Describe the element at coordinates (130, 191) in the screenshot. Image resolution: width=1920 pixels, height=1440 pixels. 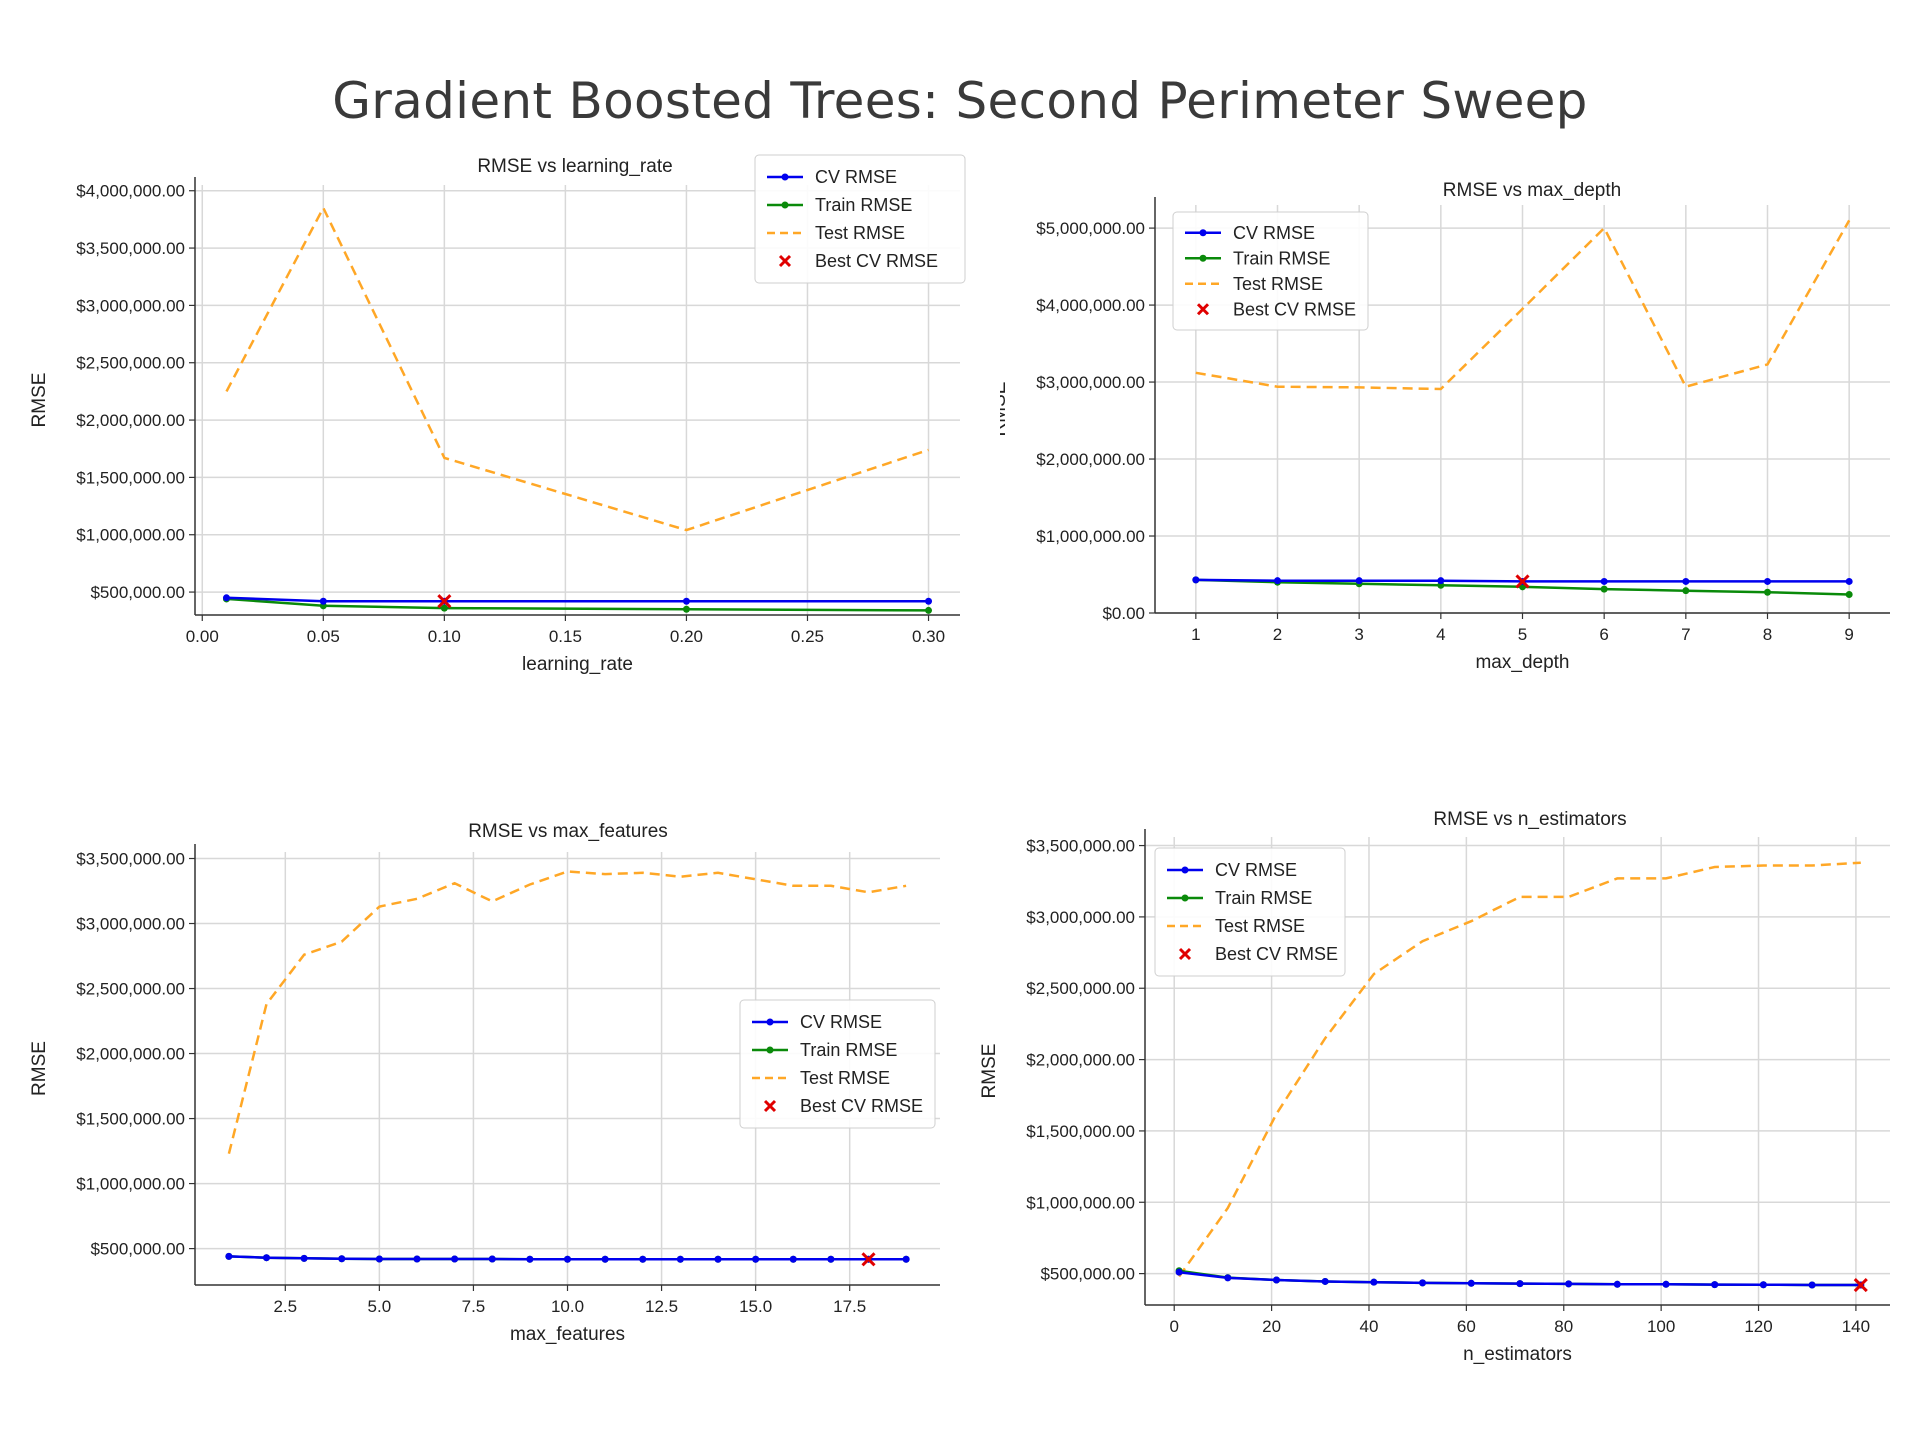
I see `y-tick-label: $4,000,000.00` at that location.